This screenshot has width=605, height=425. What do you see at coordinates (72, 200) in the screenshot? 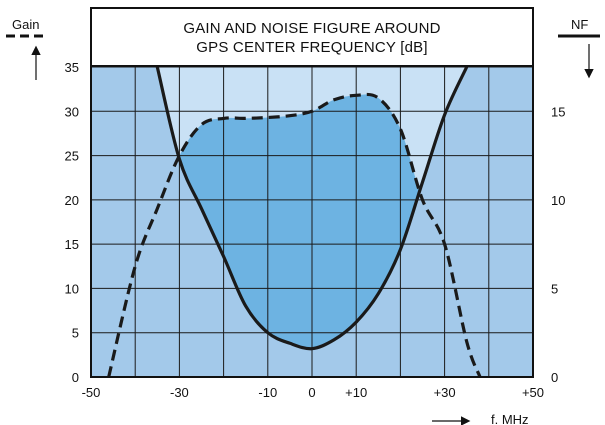
I see `y-left-tick-label: 20` at bounding box center [72, 200].